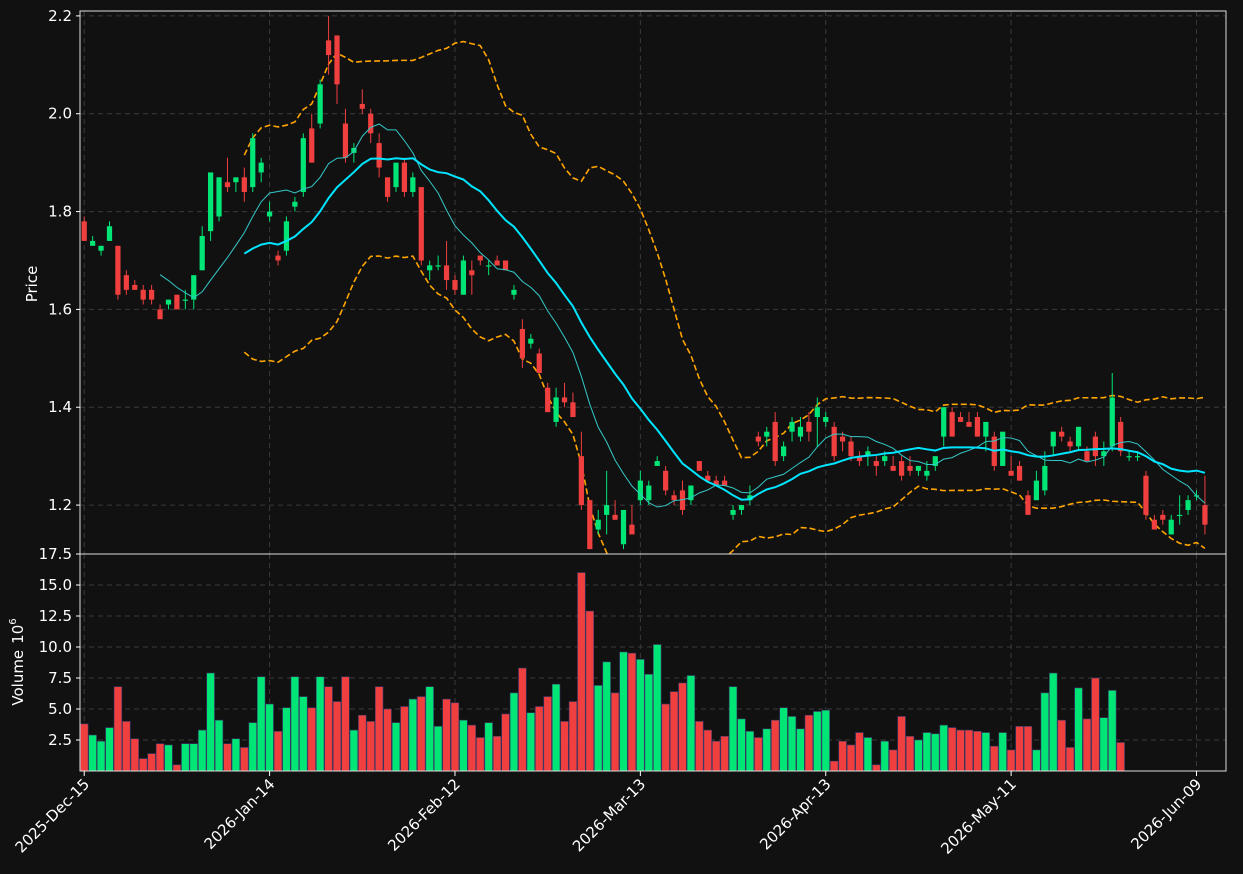  I want to click on volume-axis-exponent: 6, so click(13, 621).